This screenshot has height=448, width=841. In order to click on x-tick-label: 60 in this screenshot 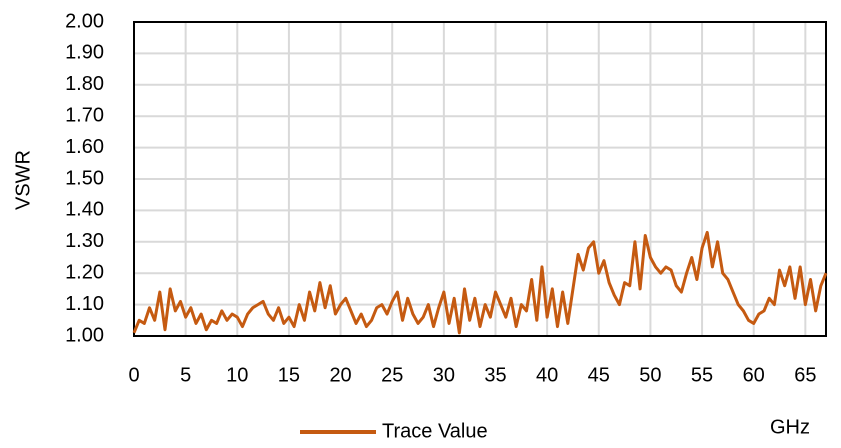, I will do `click(754, 375)`.